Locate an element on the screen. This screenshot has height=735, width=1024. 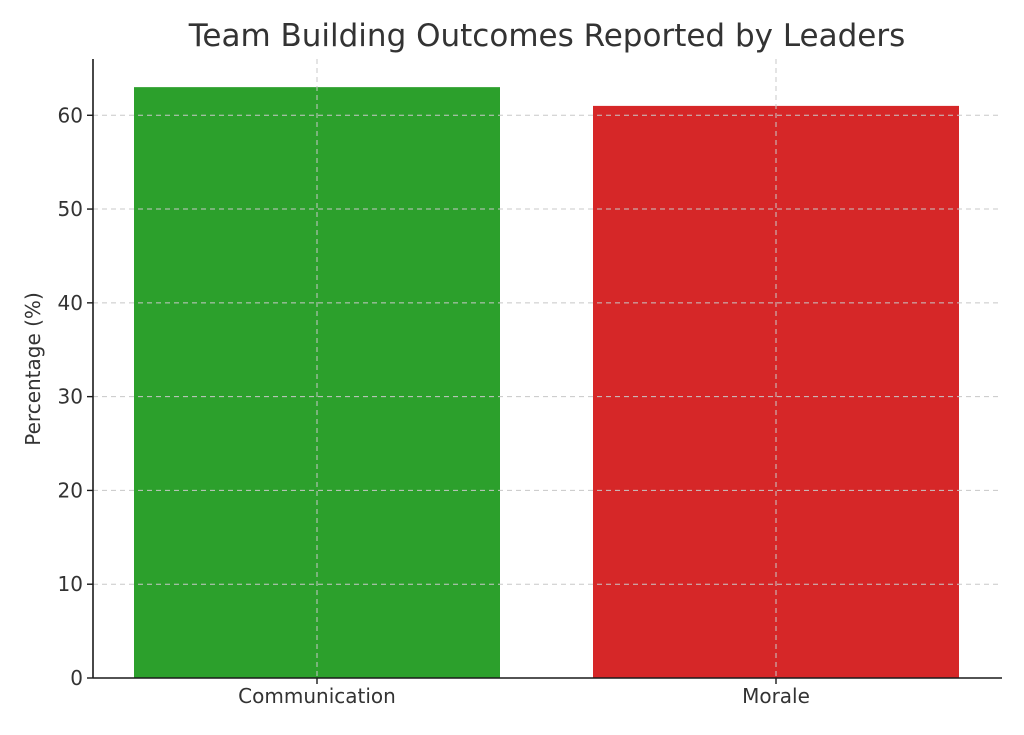
y-tick-label: 10 is located at coordinates (70, 584).